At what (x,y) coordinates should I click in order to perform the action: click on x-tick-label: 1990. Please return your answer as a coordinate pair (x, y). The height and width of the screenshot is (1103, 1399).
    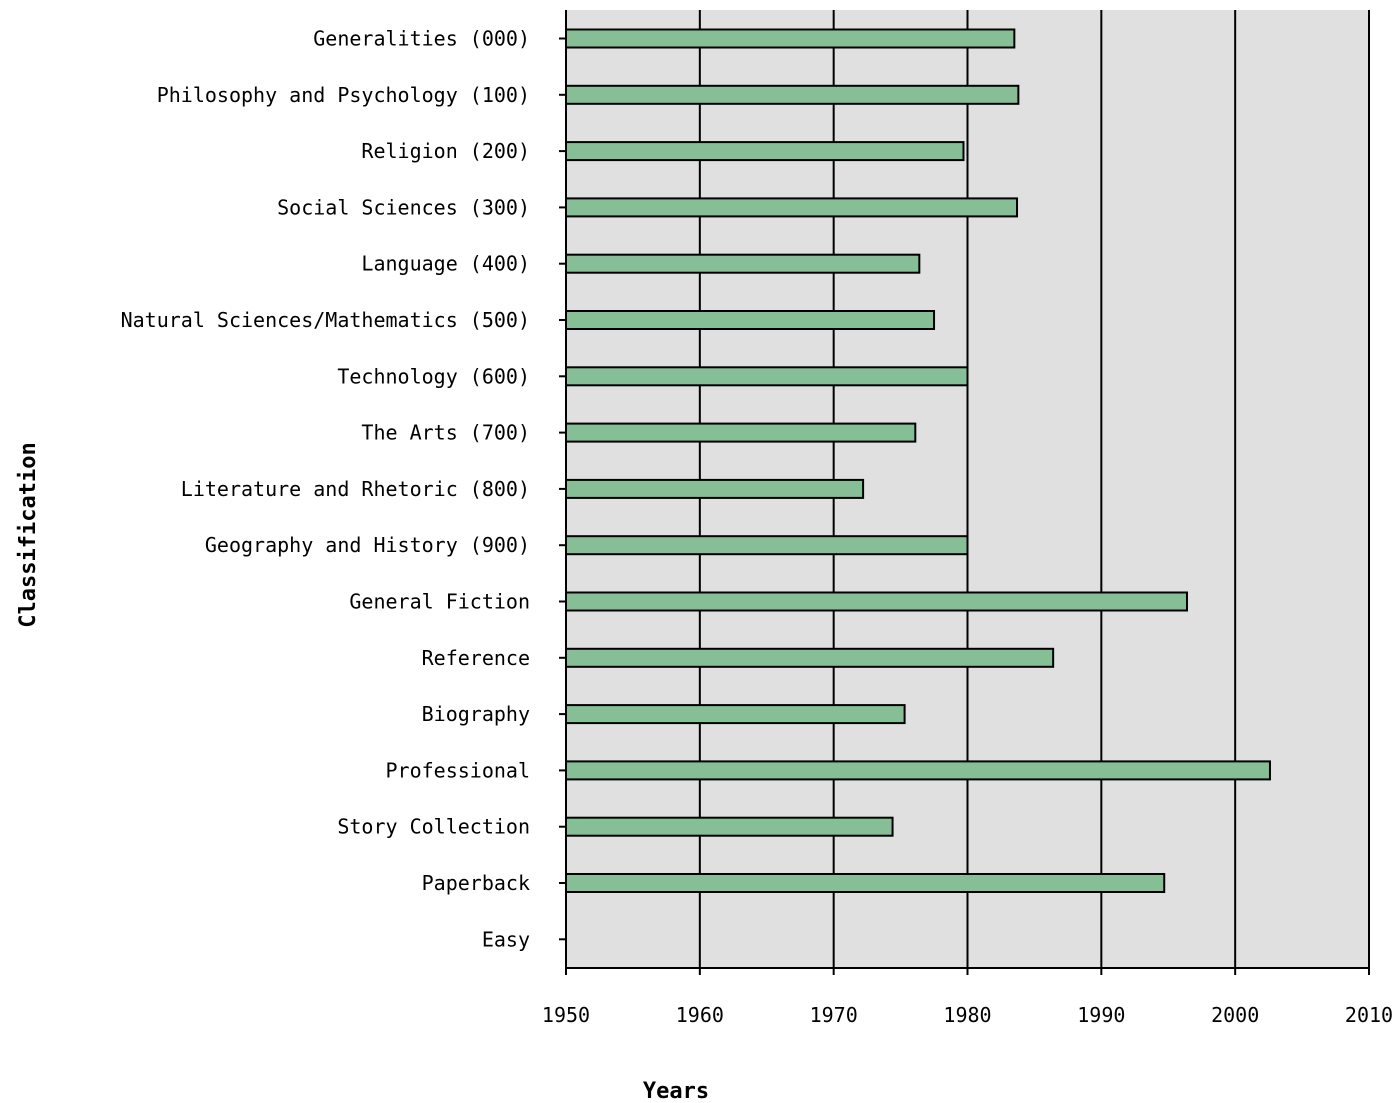
    Looking at the image, I should click on (1101, 1015).